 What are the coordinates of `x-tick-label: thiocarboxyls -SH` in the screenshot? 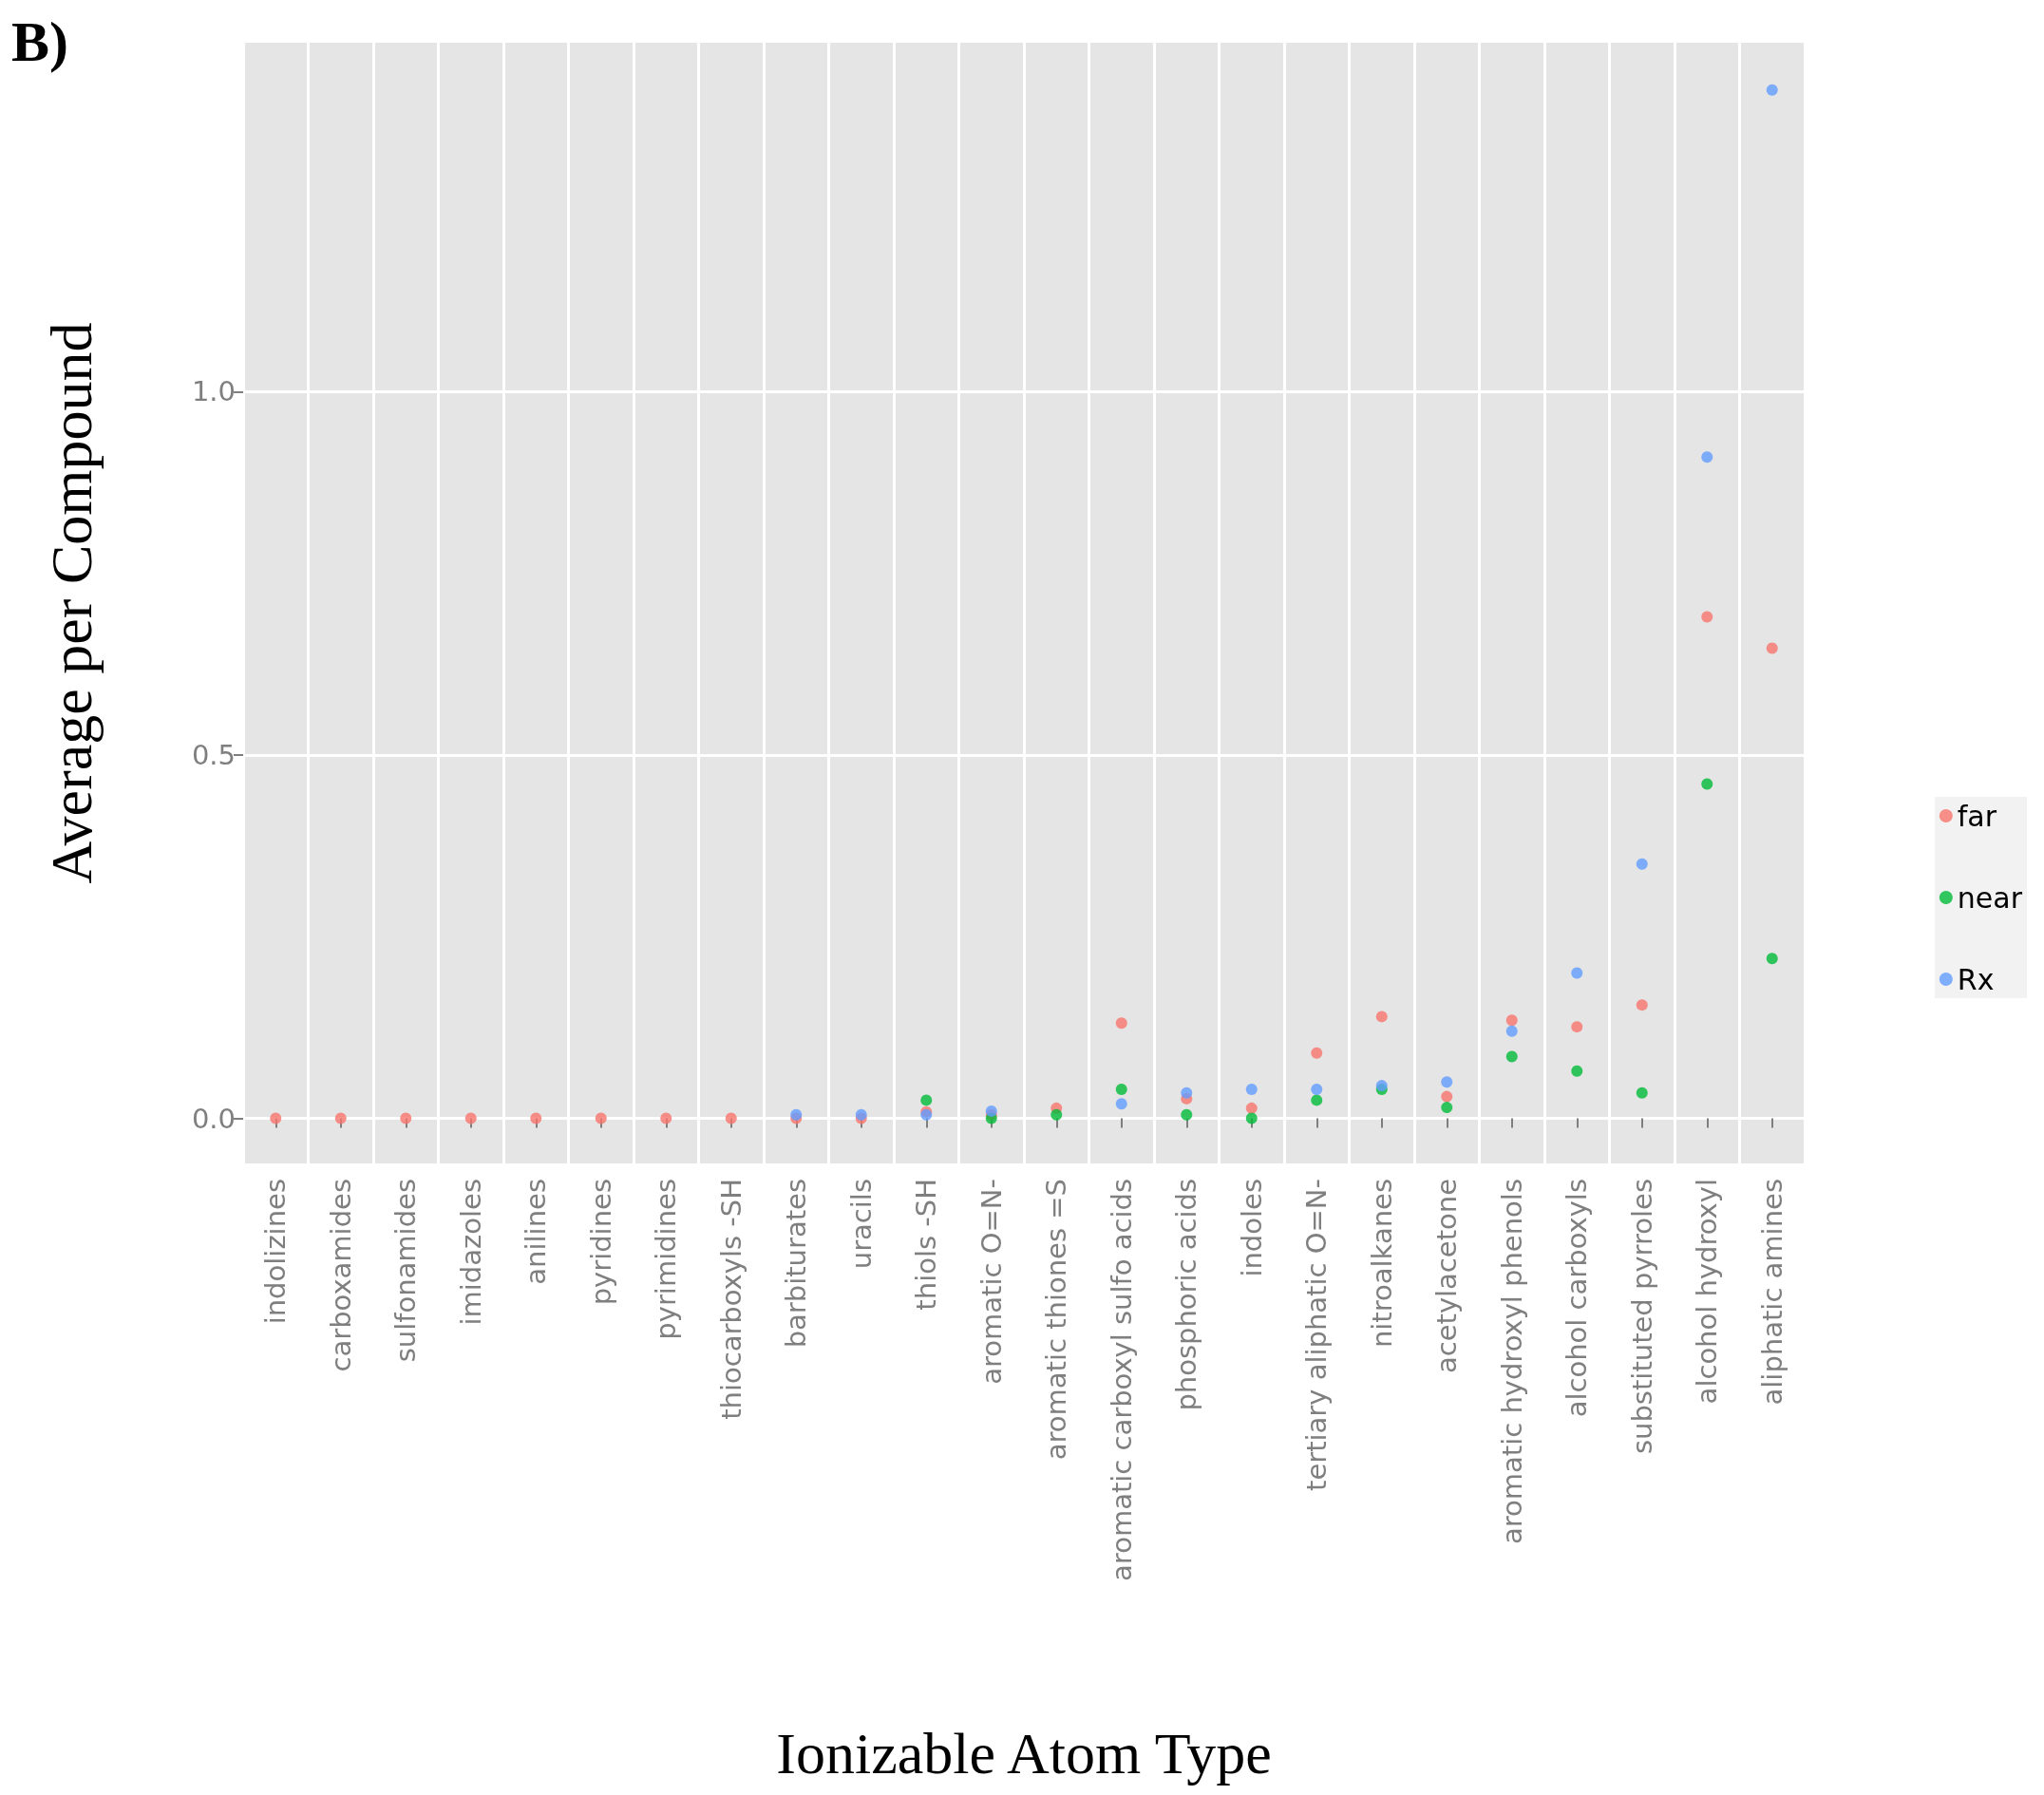 It's located at (731, 1300).